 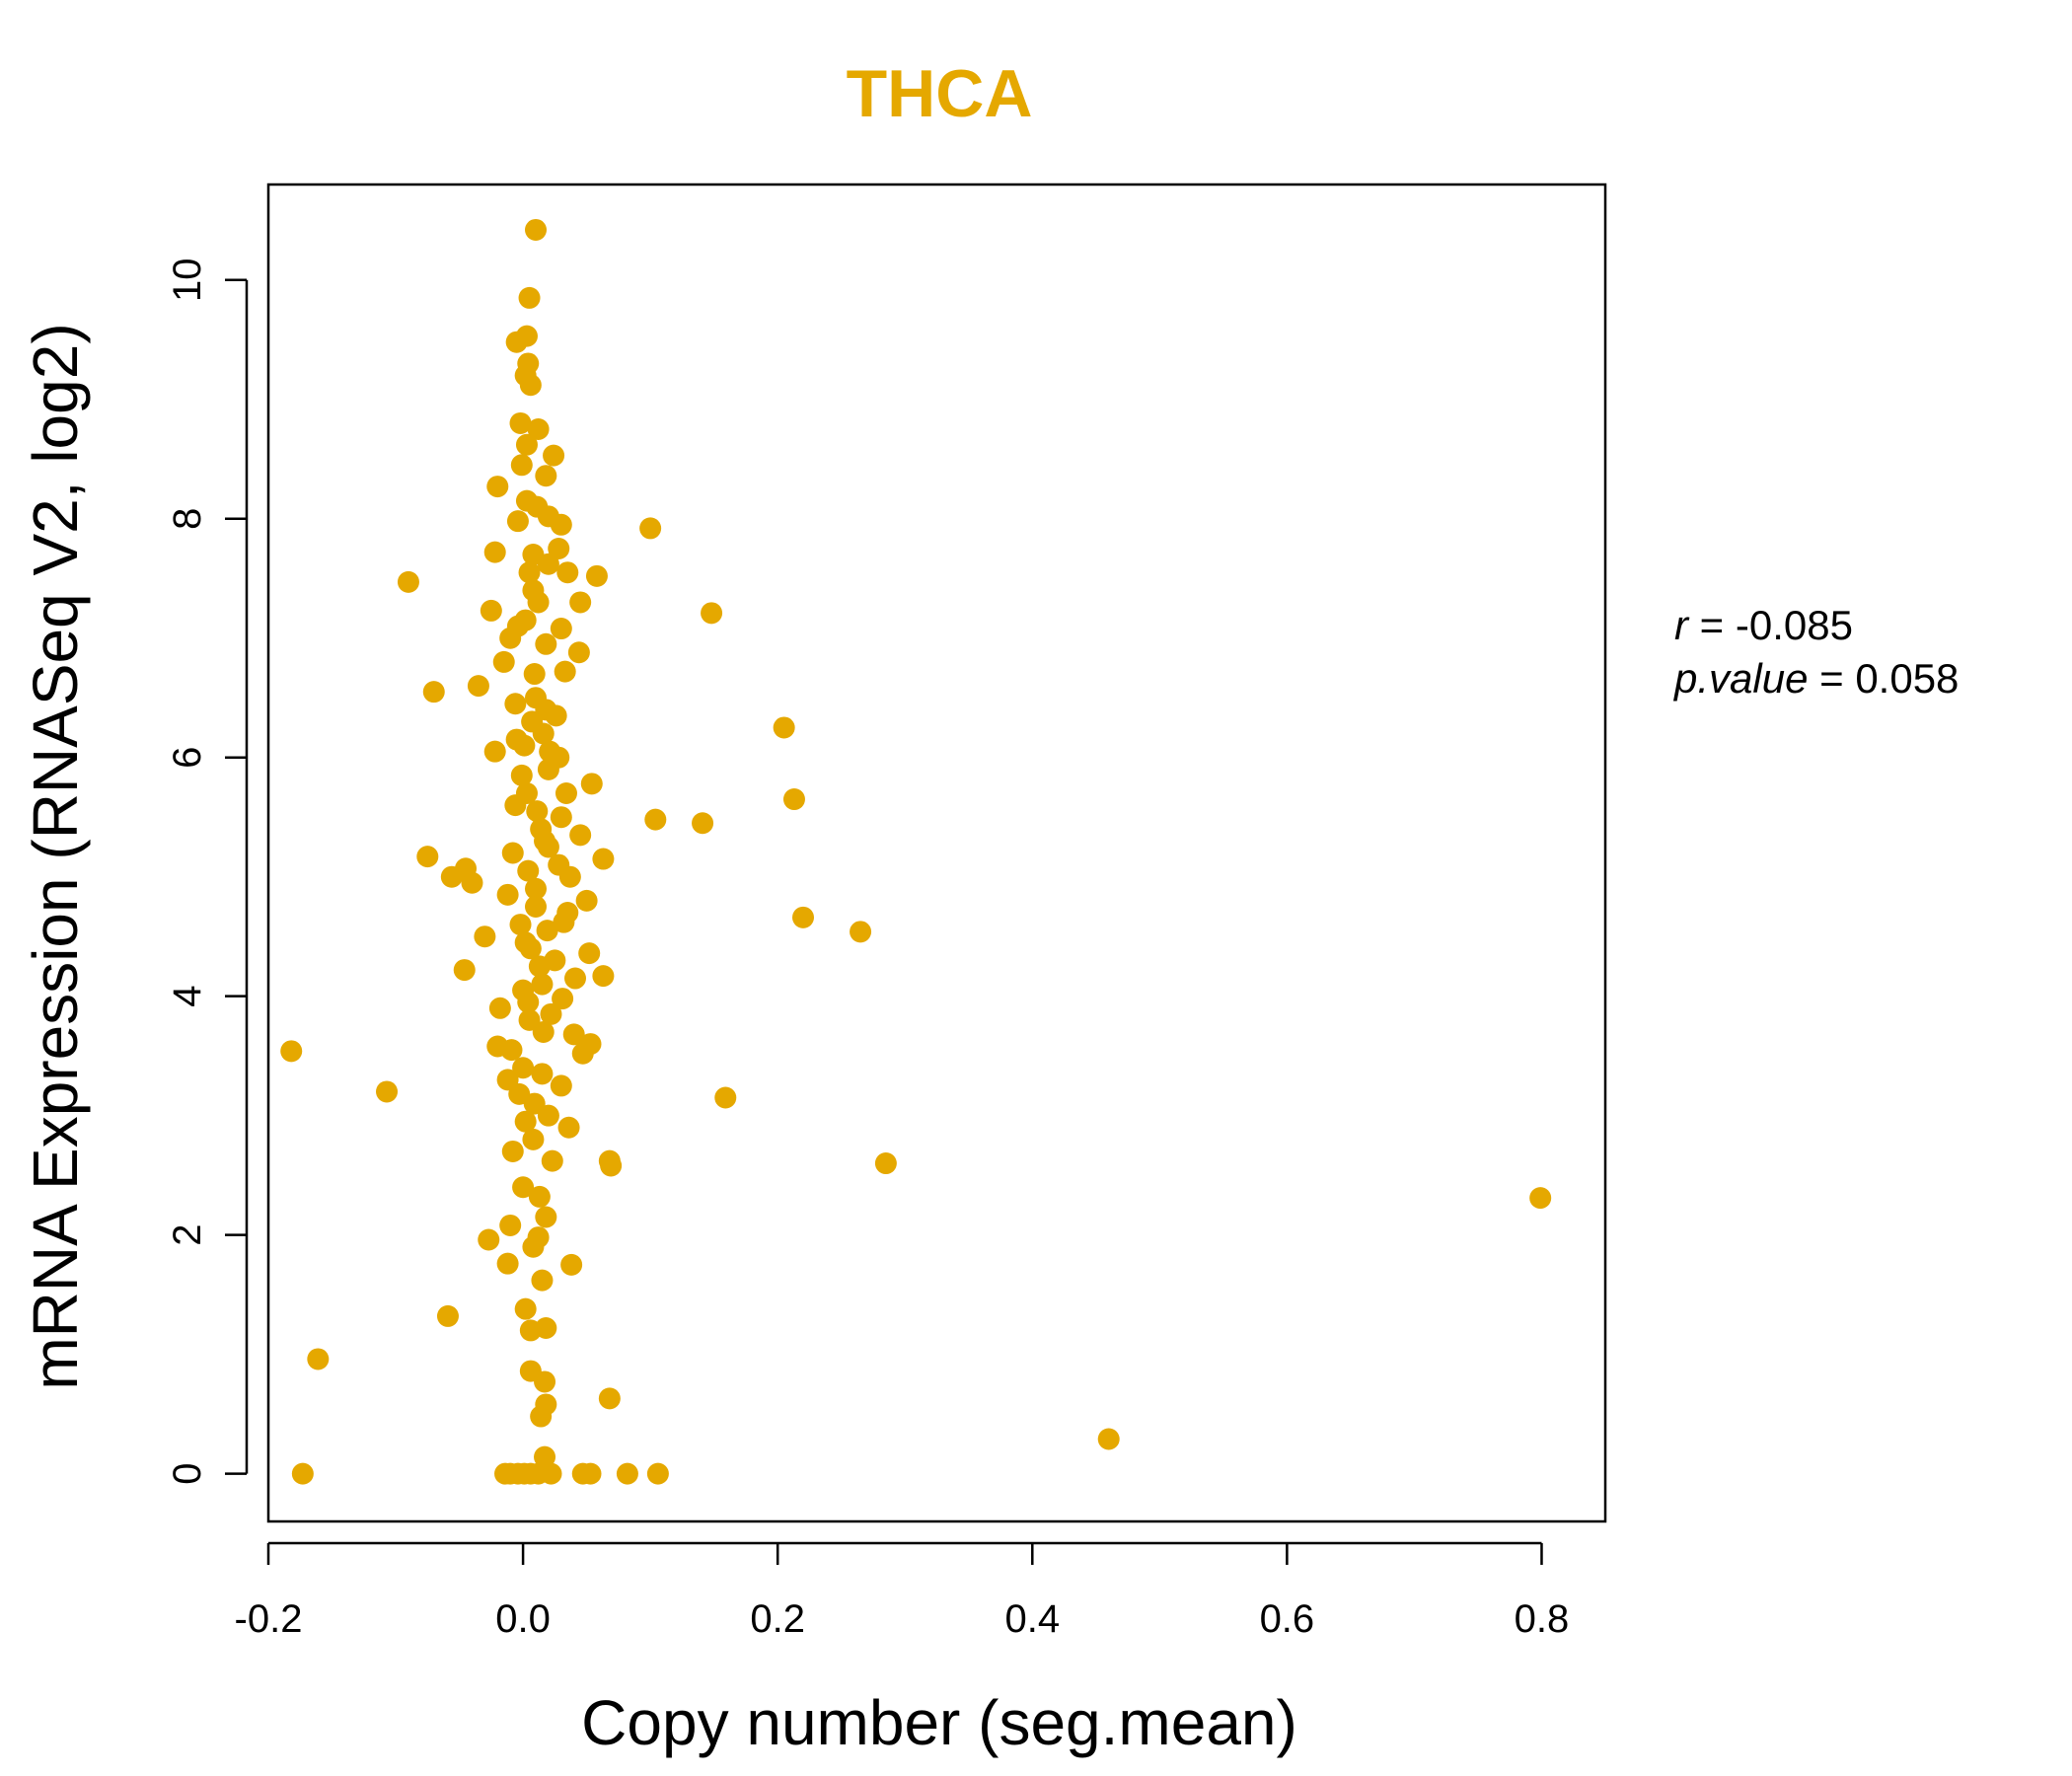 What do you see at coordinates (1907, 679) in the screenshot?
I see `p-value: 0.058` at bounding box center [1907, 679].